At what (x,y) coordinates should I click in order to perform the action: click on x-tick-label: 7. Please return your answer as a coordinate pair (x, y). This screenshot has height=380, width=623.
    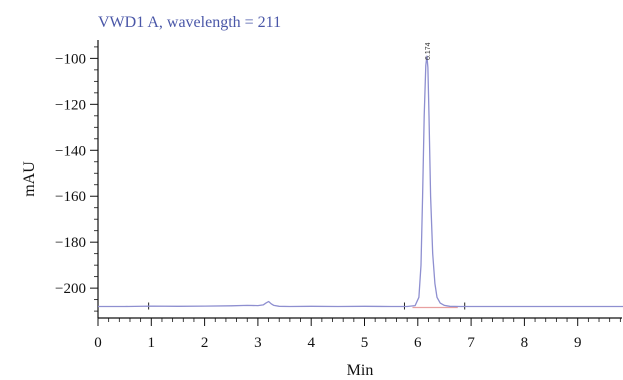
    Looking at the image, I should click on (471, 343).